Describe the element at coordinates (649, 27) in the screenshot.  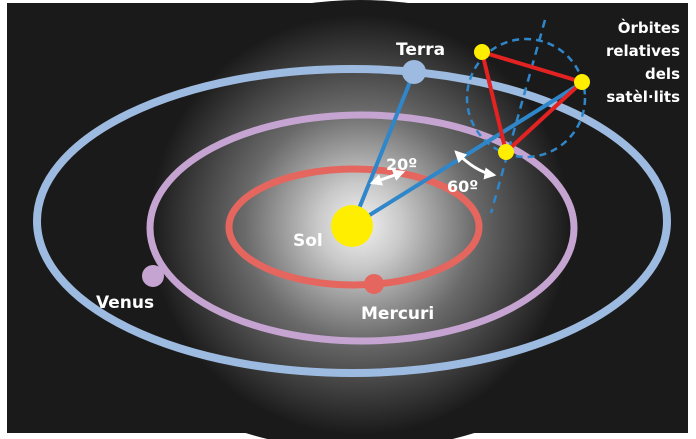
I see `title-line-1: Òrbites` at that location.